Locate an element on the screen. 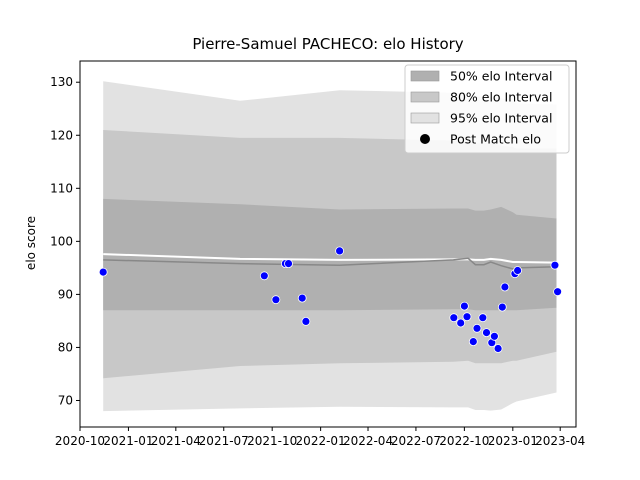 The image size is (640, 480). x-tick-label: 2021-04 is located at coordinates (176, 441).